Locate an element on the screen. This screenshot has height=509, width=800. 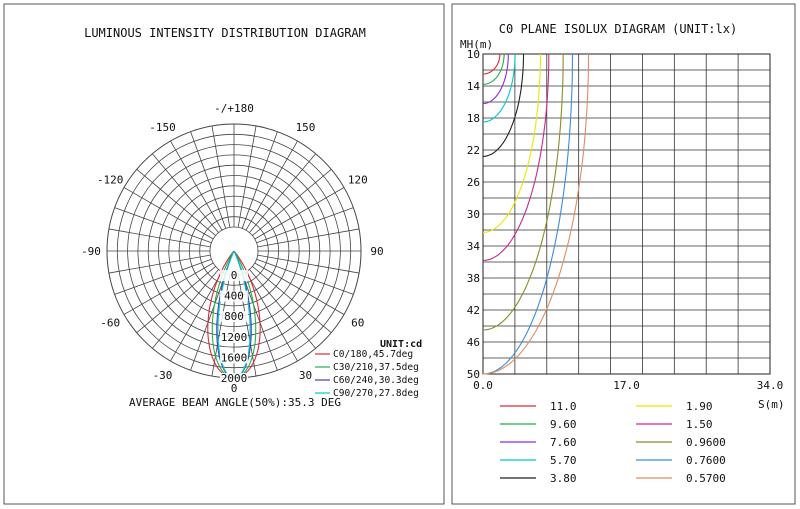
isolux-y-tick-label: 26 is located at coordinates (473, 182).